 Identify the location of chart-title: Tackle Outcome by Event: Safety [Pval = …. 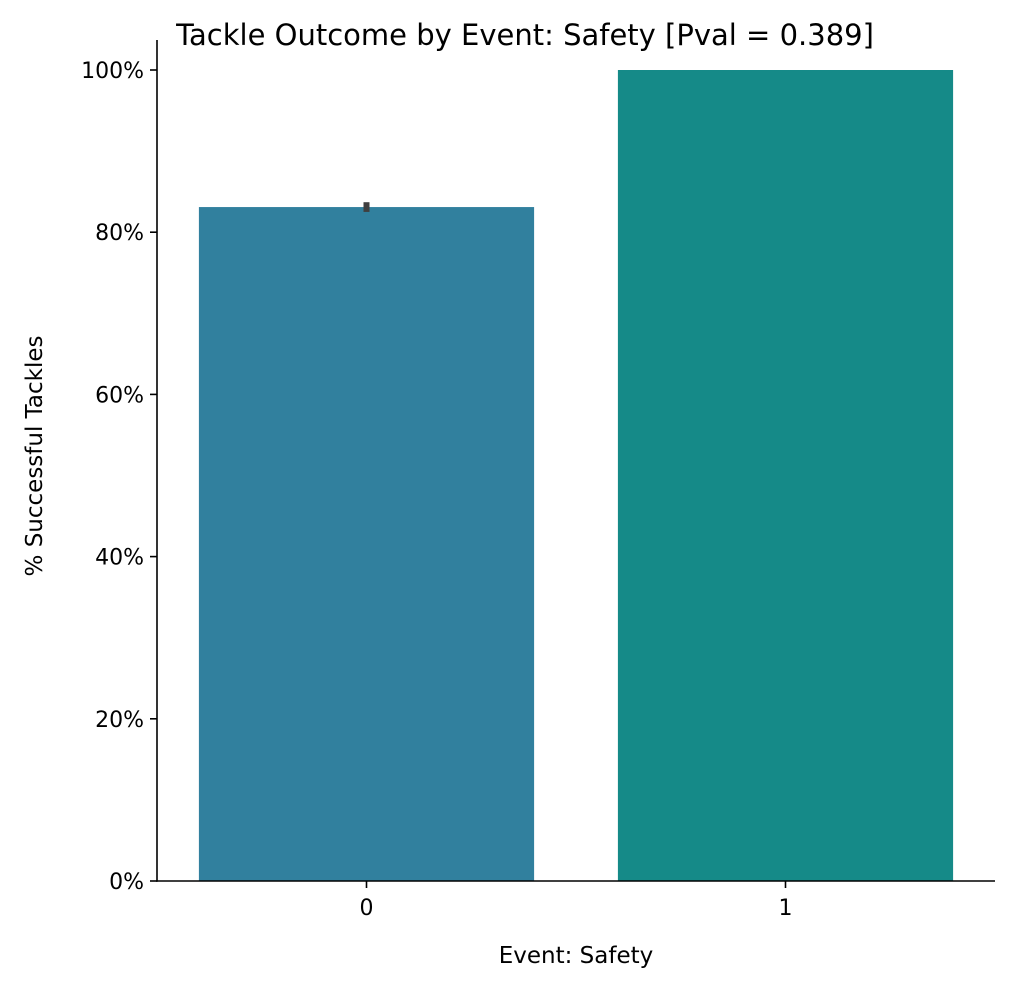
(524, 35).